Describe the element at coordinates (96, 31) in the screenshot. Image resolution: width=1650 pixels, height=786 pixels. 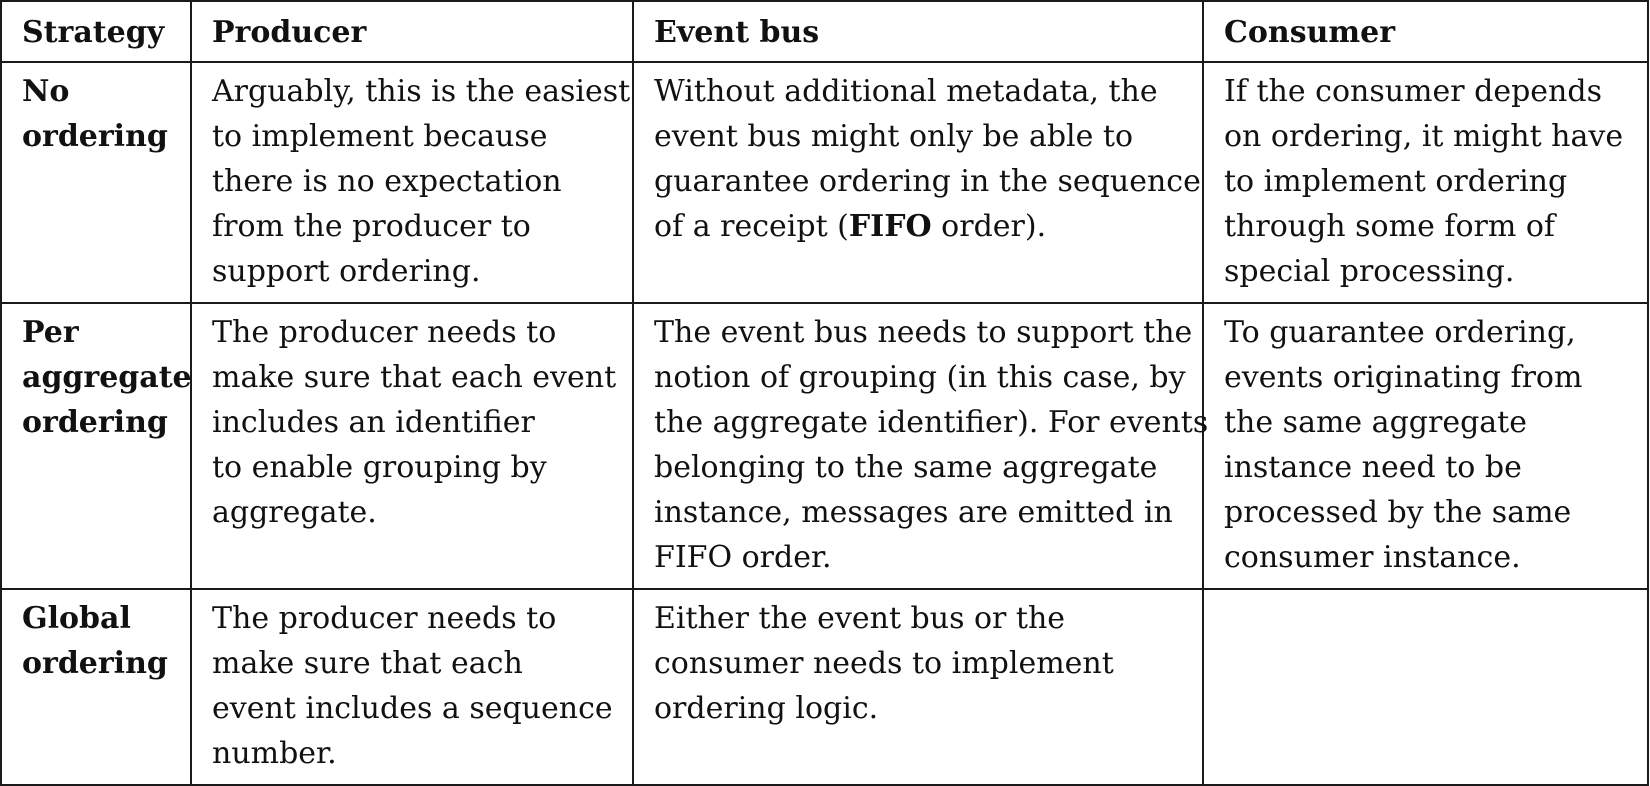
I see `header-strategy: Strategy` at that location.